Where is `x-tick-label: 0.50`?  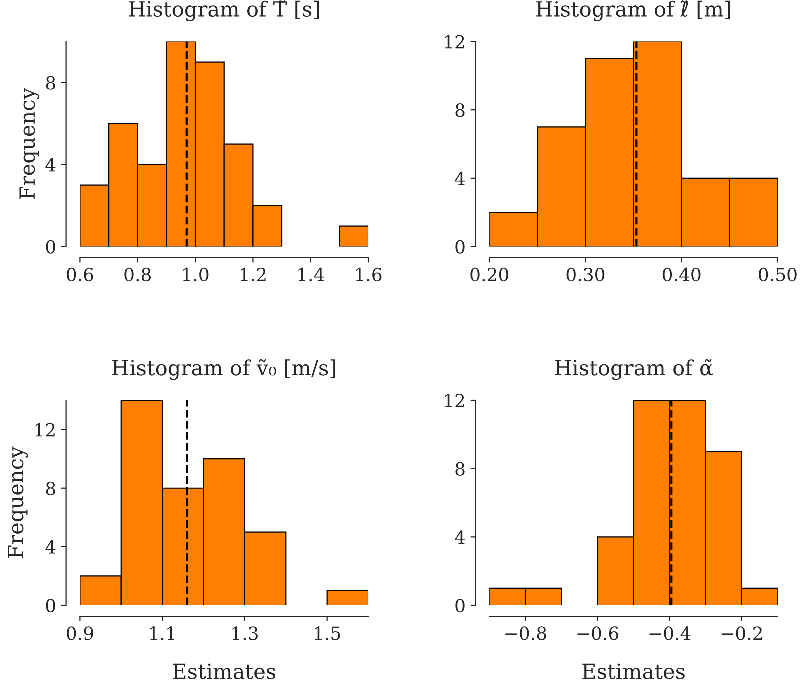 x-tick-label: 0.50 is located at coordinates (778, 275).